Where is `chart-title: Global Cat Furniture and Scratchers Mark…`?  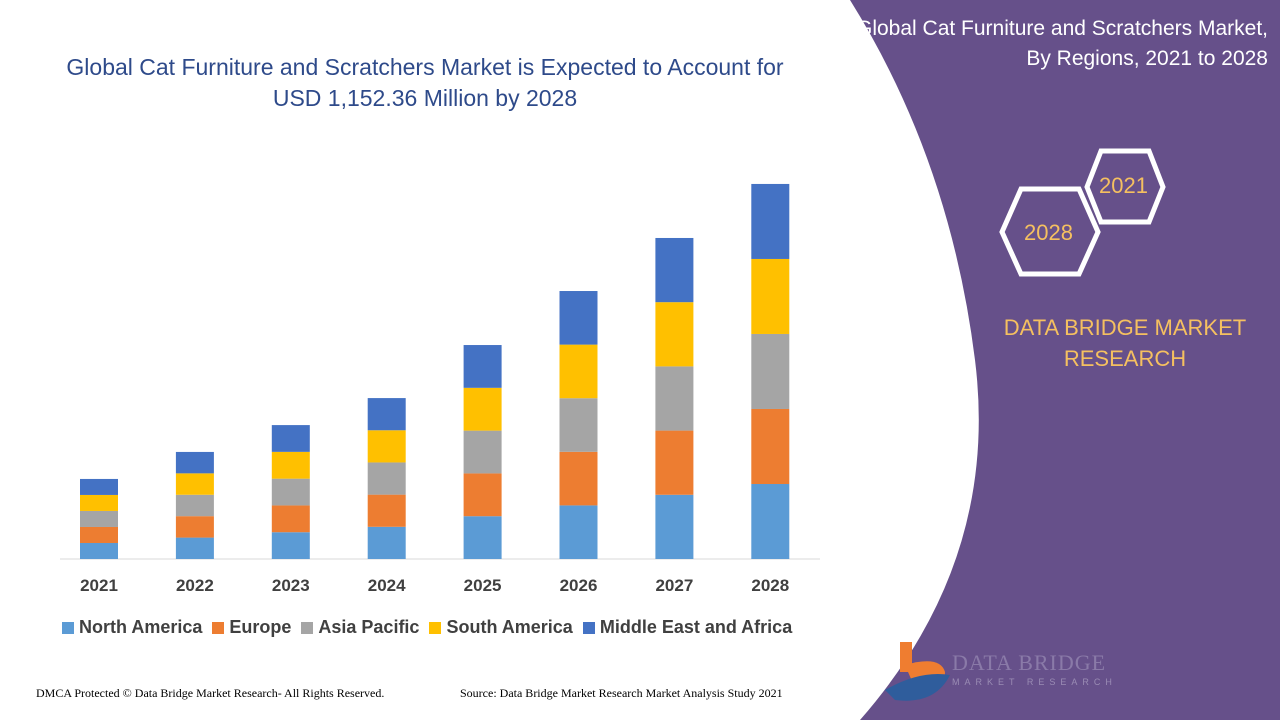
chart-title: Global Cat Furniture and Scratchers Mark… is located at coordinates (425, 82).